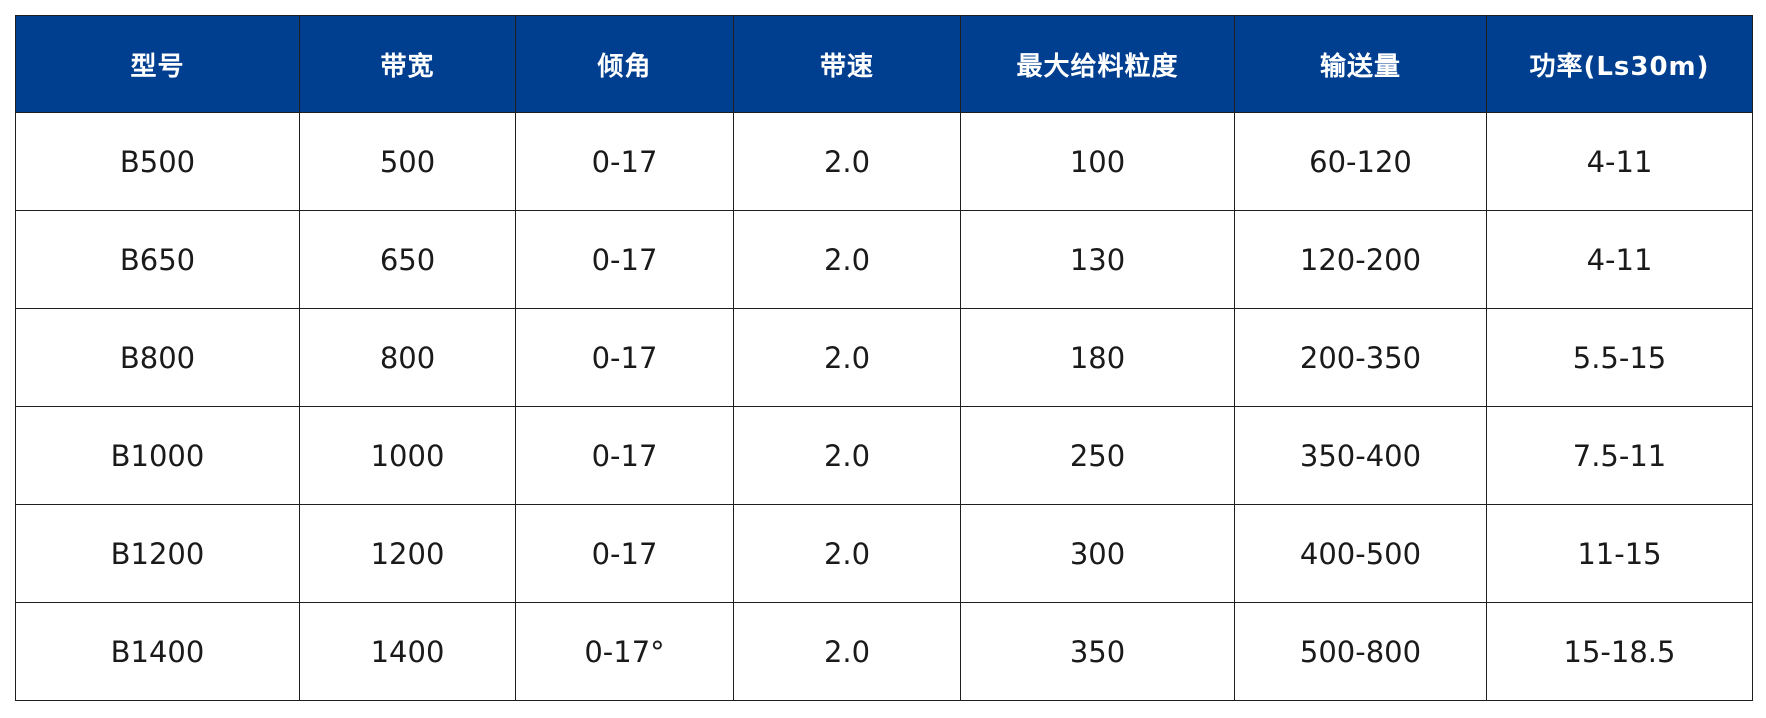 The image size is (1766, 718). What do you see at coordinates (1360, 259) in the screenshot?
I see `cell-capacity: 120-200` at bounding box center [1360, 259].